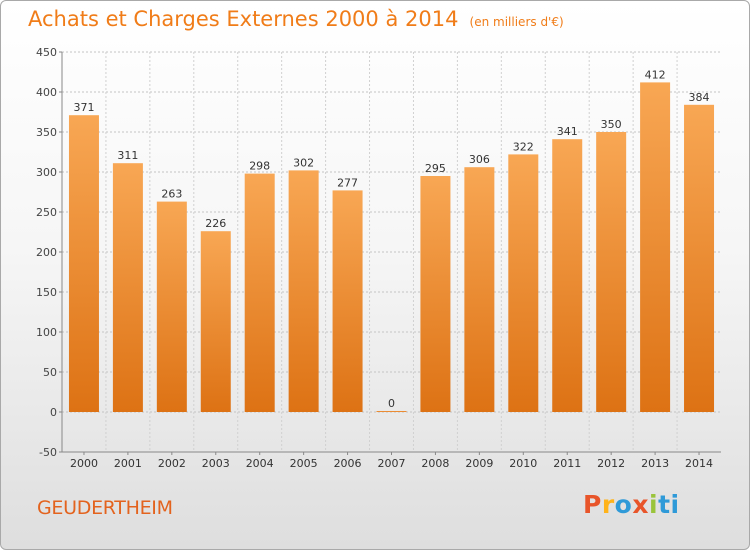 This screenshot has width=750, height=550. What do you see at coordinates (304, 463) in the screenshot?
I see `x-tick-label: 2005` at bounding box center [304, 463].